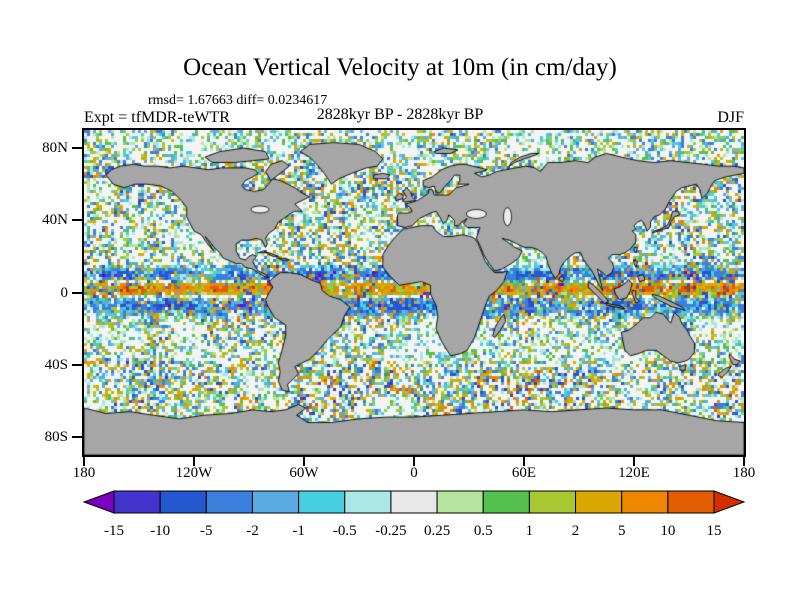 The height and width of the screenshot is (600, 800). I want to click on colorbar-label: -0.25, so click(390, 531).